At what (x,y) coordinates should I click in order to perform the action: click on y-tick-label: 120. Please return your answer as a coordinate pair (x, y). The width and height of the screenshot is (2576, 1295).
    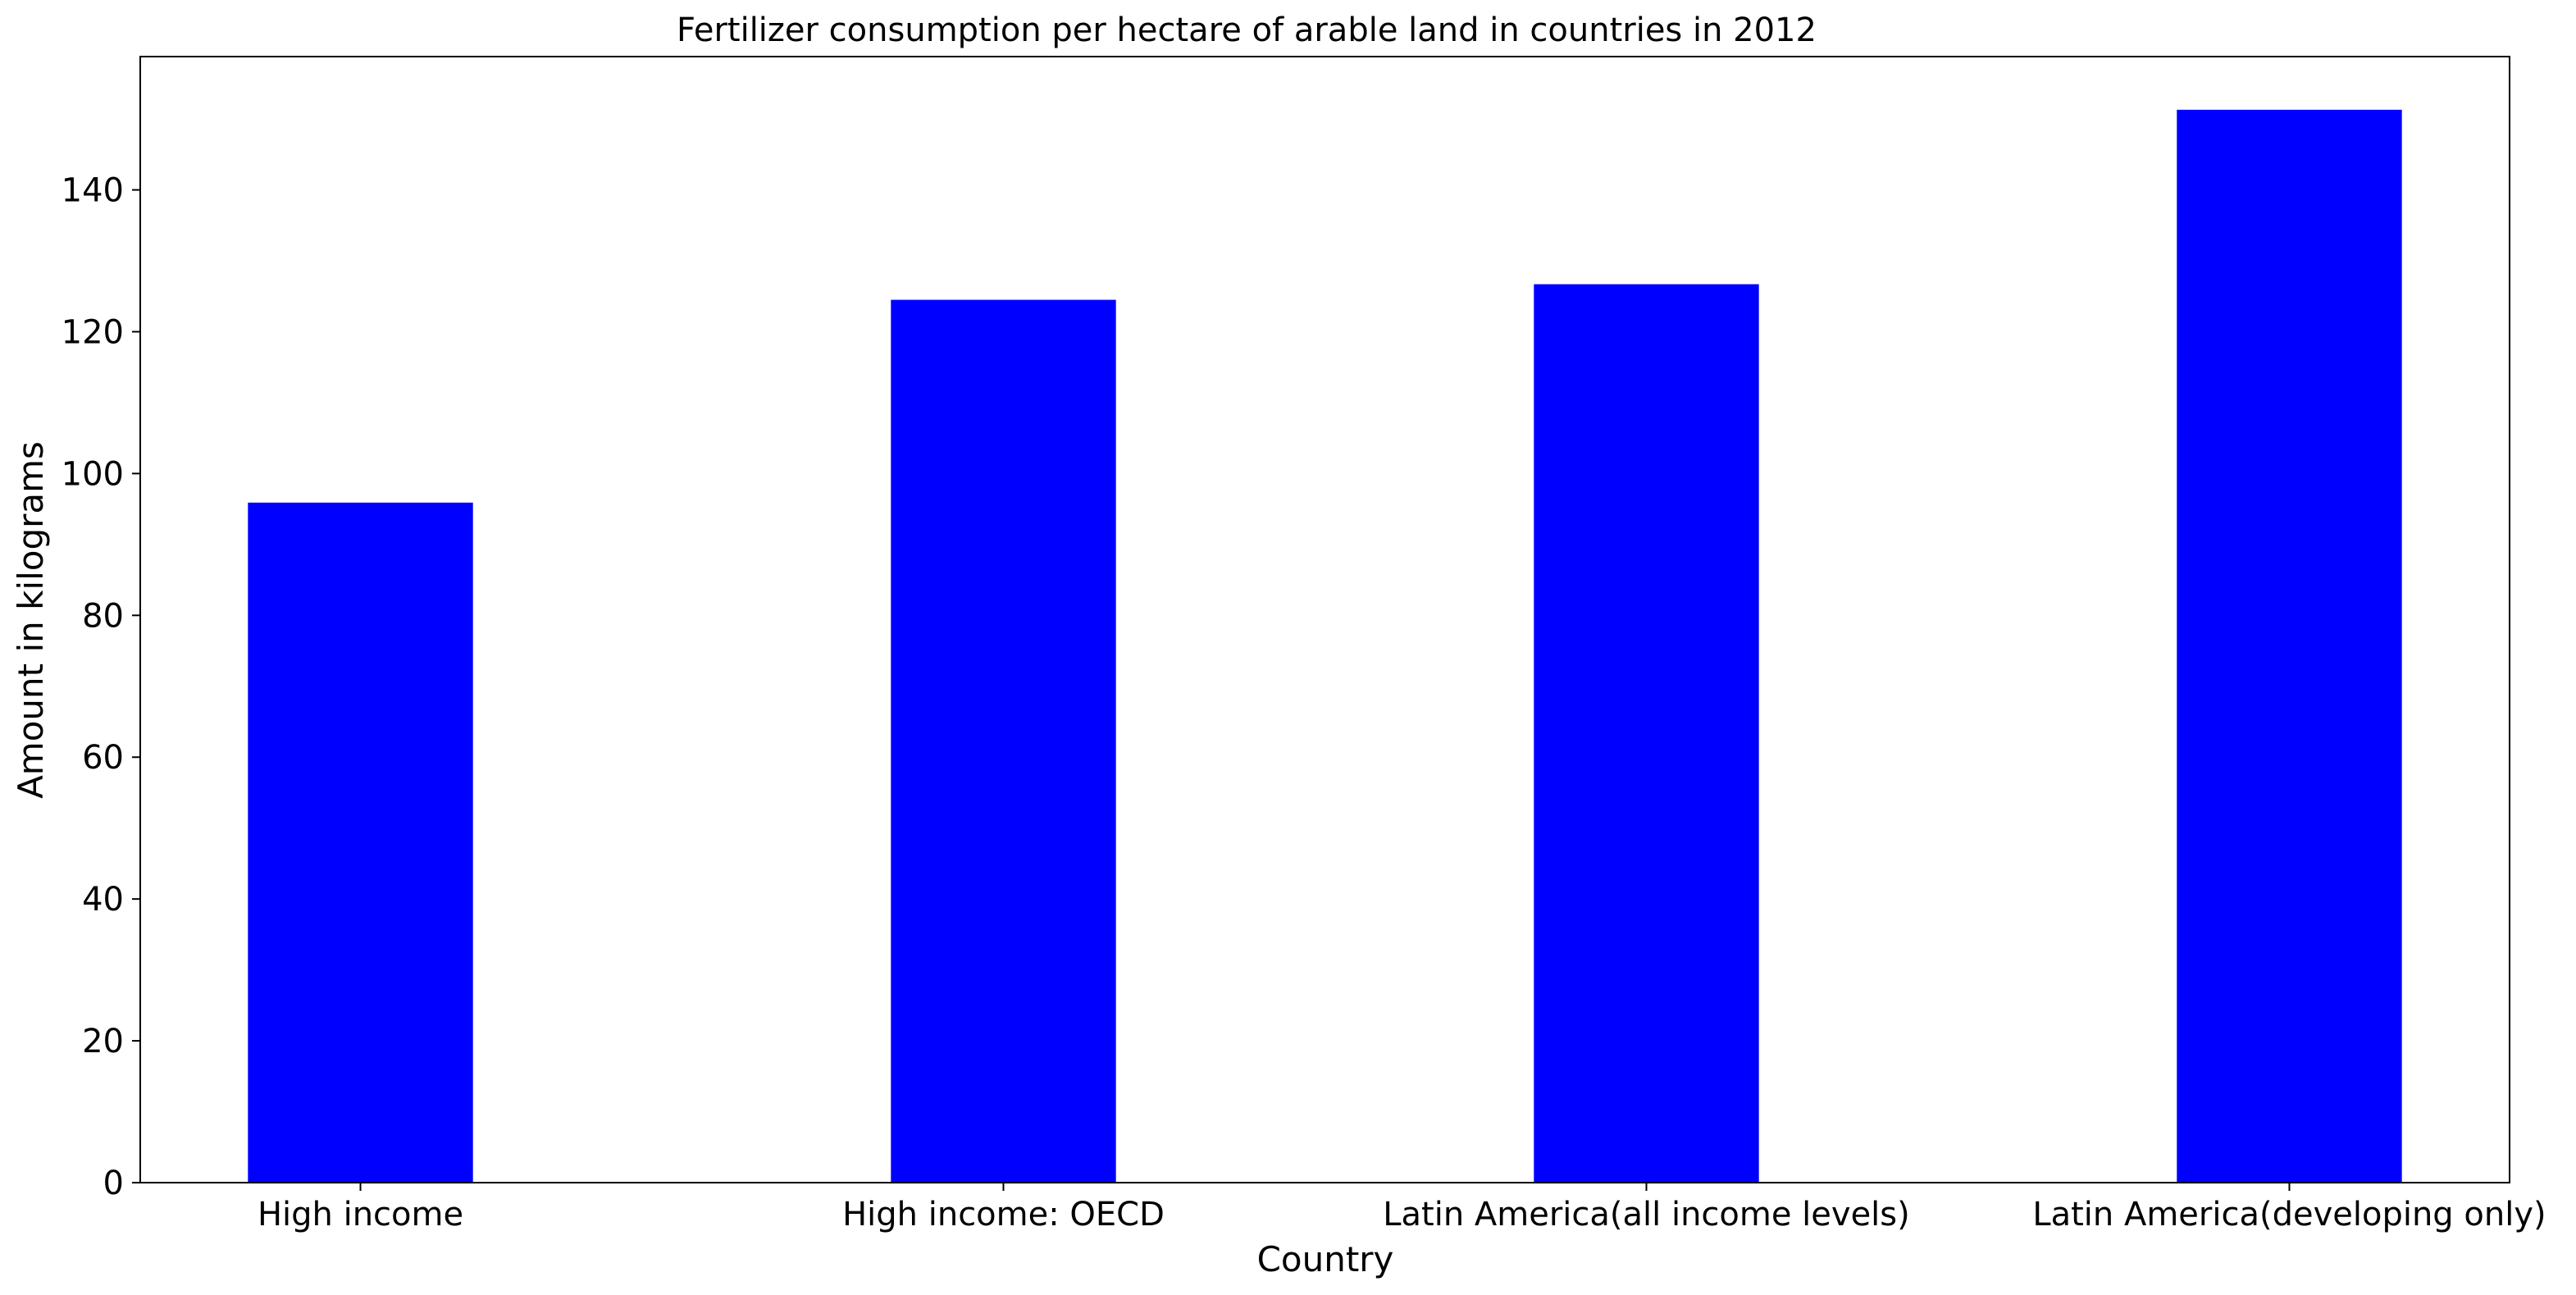
    Looking at the image, I should click on (93, 332).